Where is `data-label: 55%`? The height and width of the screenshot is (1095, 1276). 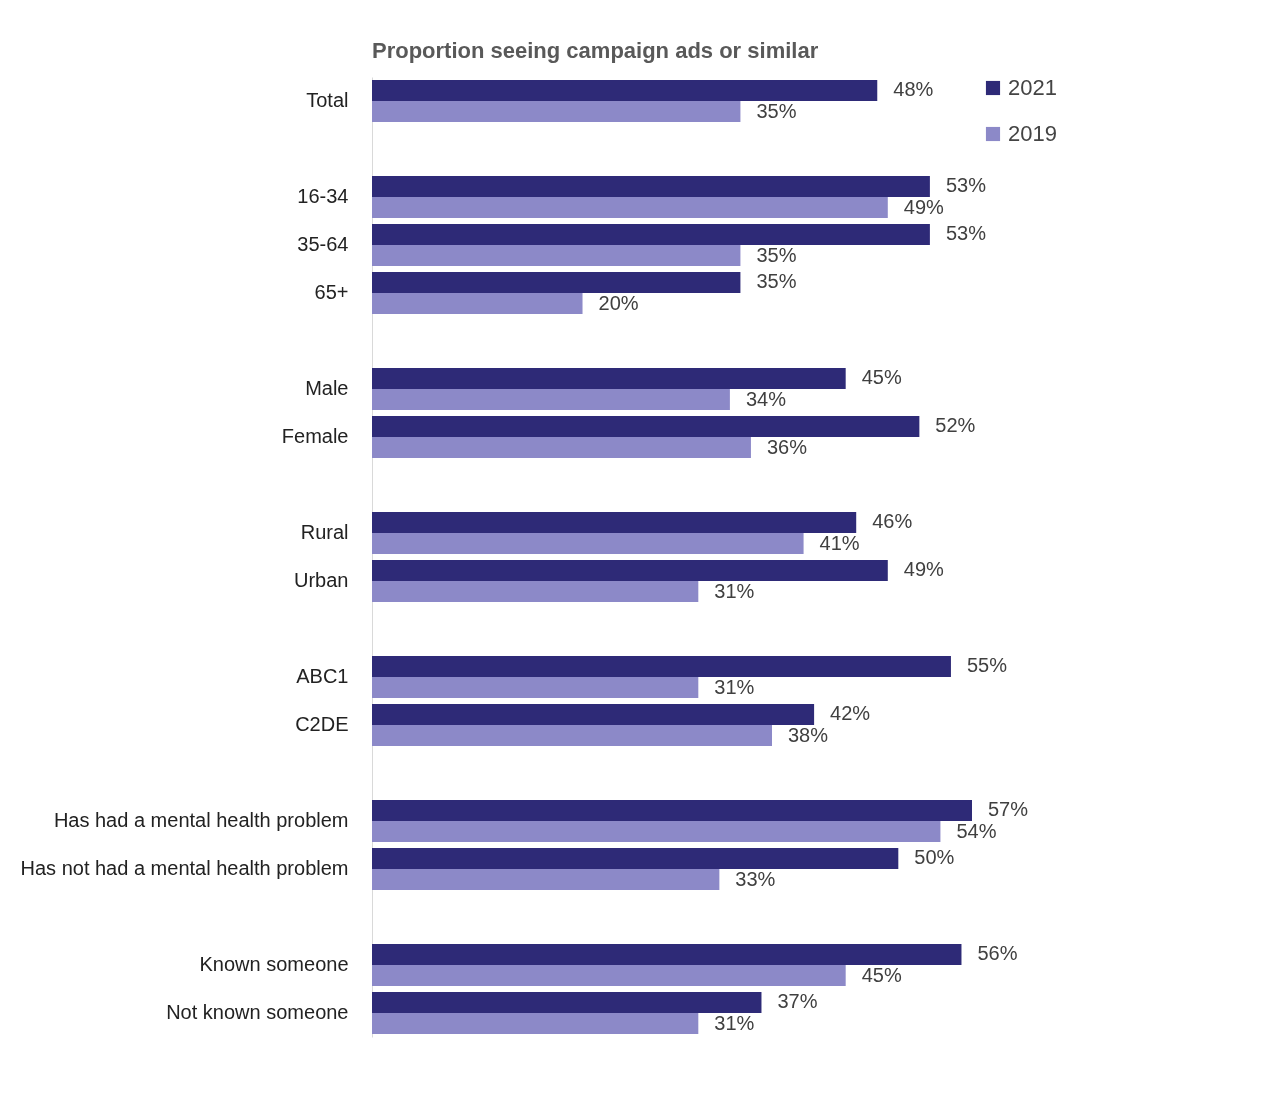
data-label: 55% is located at coordinates (987, 665).